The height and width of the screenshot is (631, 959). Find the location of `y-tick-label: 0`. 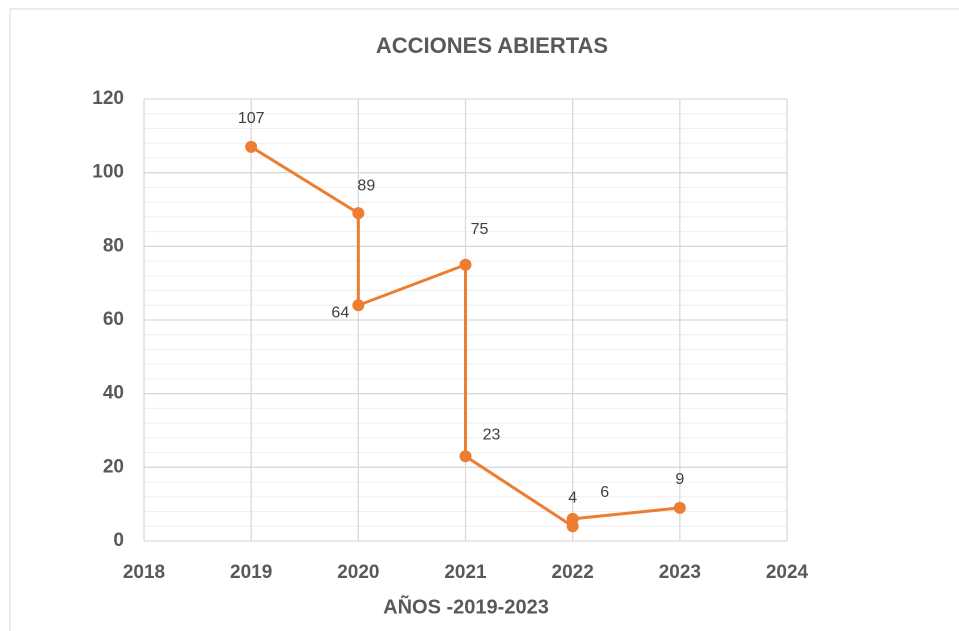

y-tick-label: 0 is located at coordinates (118, 540).